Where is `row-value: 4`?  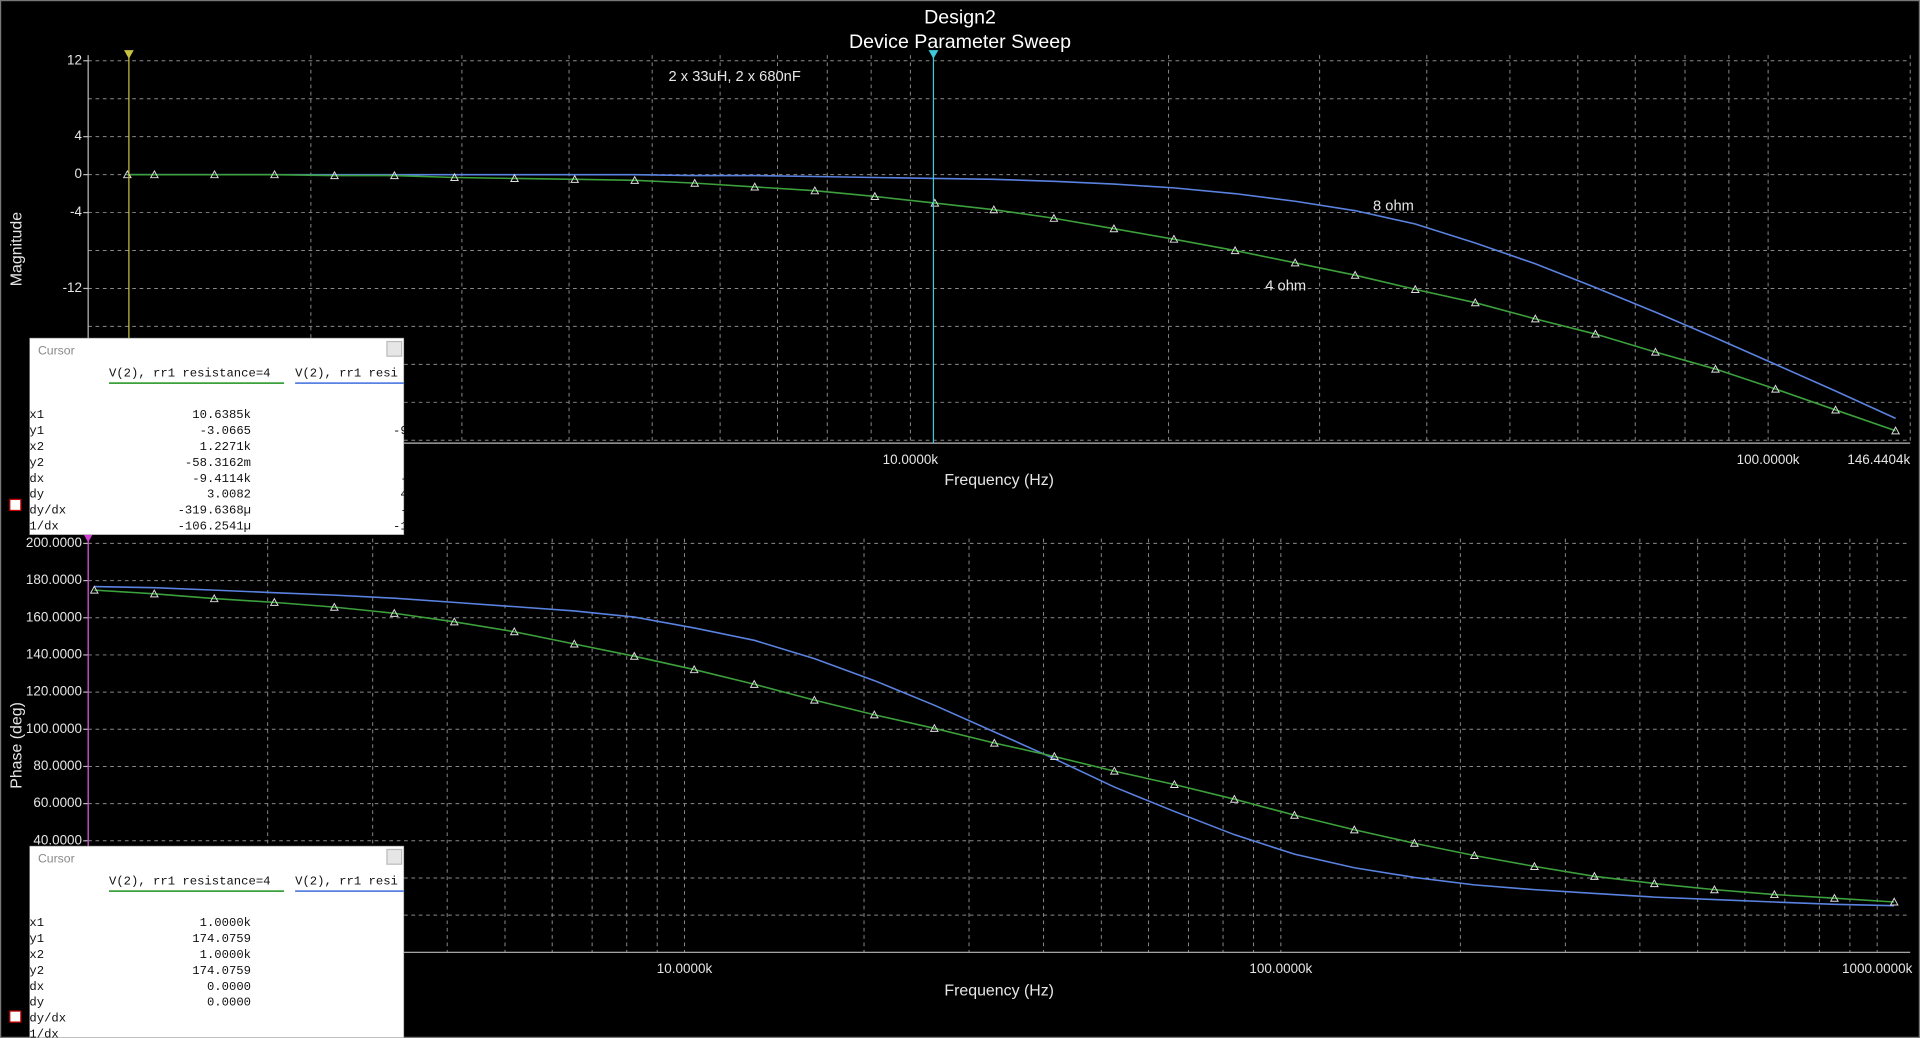 row-value: 4 is located at coordinates (403, 495).